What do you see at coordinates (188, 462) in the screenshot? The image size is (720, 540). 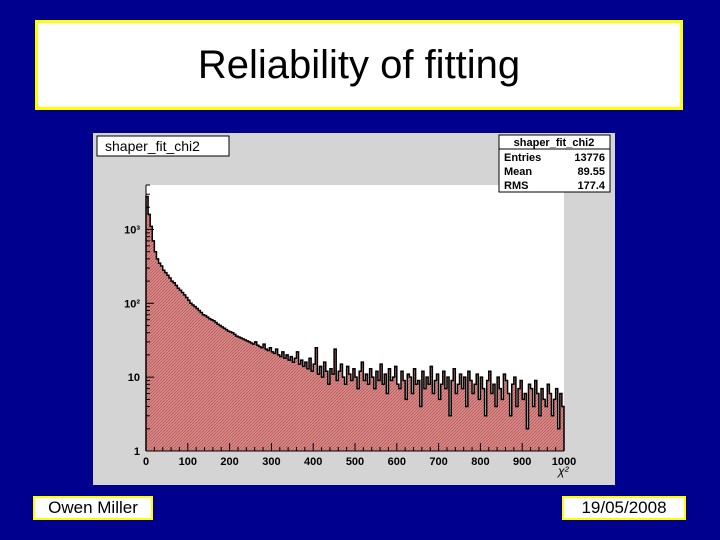 I see `x-tick-label: 100` at bounding box center [188, 462].